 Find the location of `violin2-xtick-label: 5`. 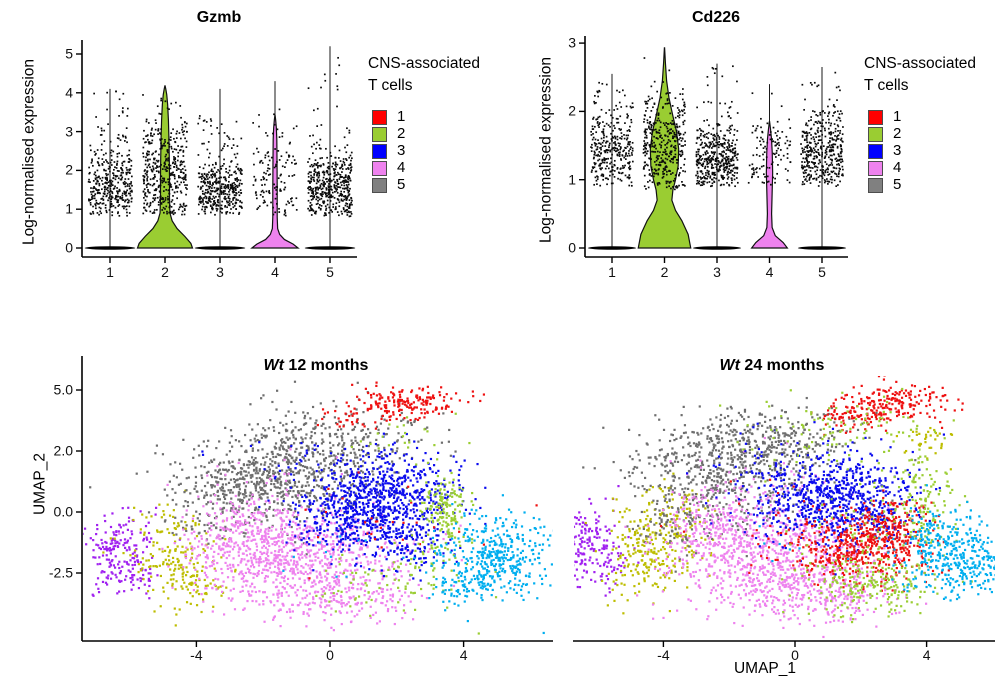

violin2-xtick-label: 5 is located at coordinates (822, 272).